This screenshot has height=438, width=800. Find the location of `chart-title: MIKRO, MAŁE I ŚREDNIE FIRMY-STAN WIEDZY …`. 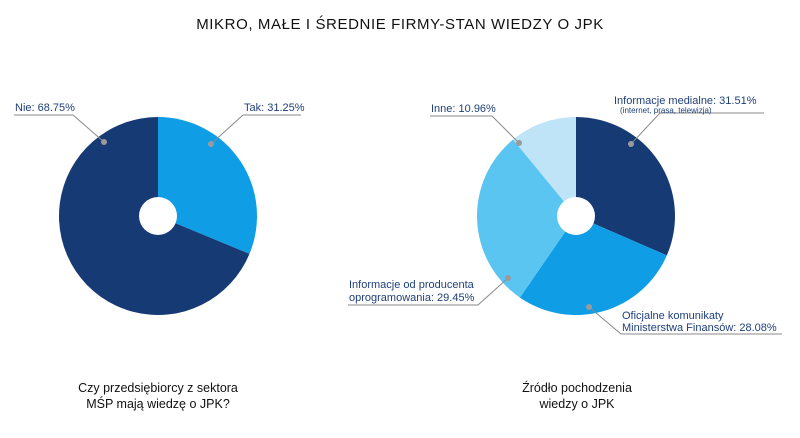

chart-title: MIKRO, MAŁE I ŚREDNIE FIRMY-STAN WIEDZY … is located at coordinates (400, 24).